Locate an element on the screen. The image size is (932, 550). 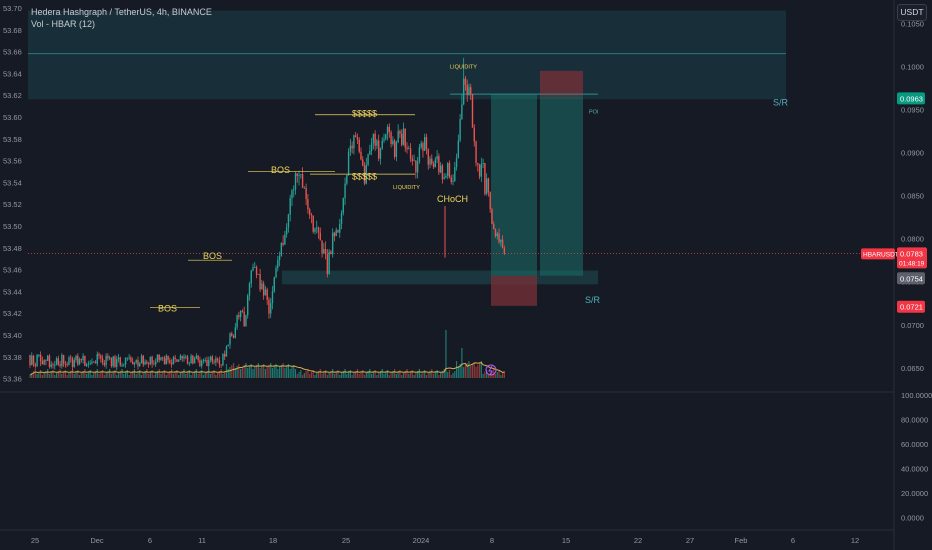
price-axis-tick: 0.1000 is located at coordinates (912, 67).